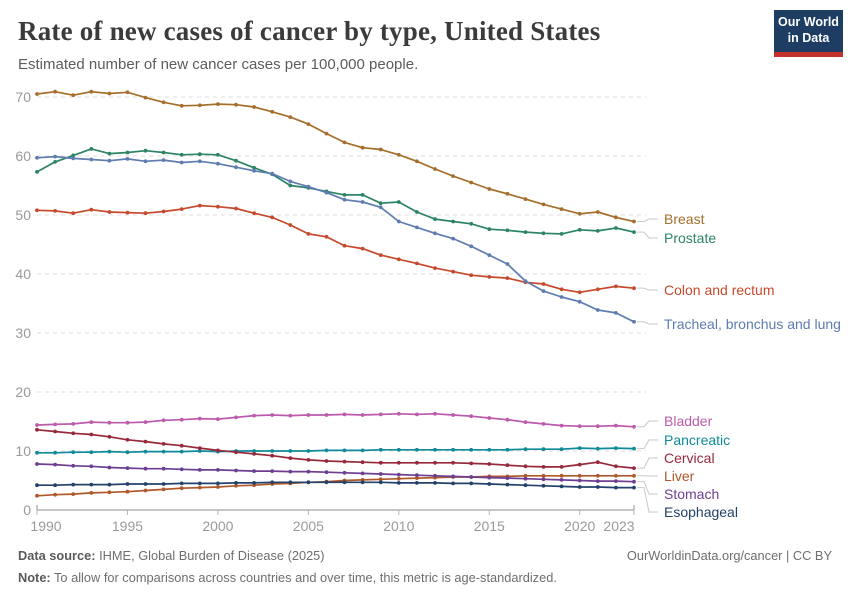  Describe the element at coordinates (23, 97) in the screenshot. I see `y-tick-label-70: 70` at that location.